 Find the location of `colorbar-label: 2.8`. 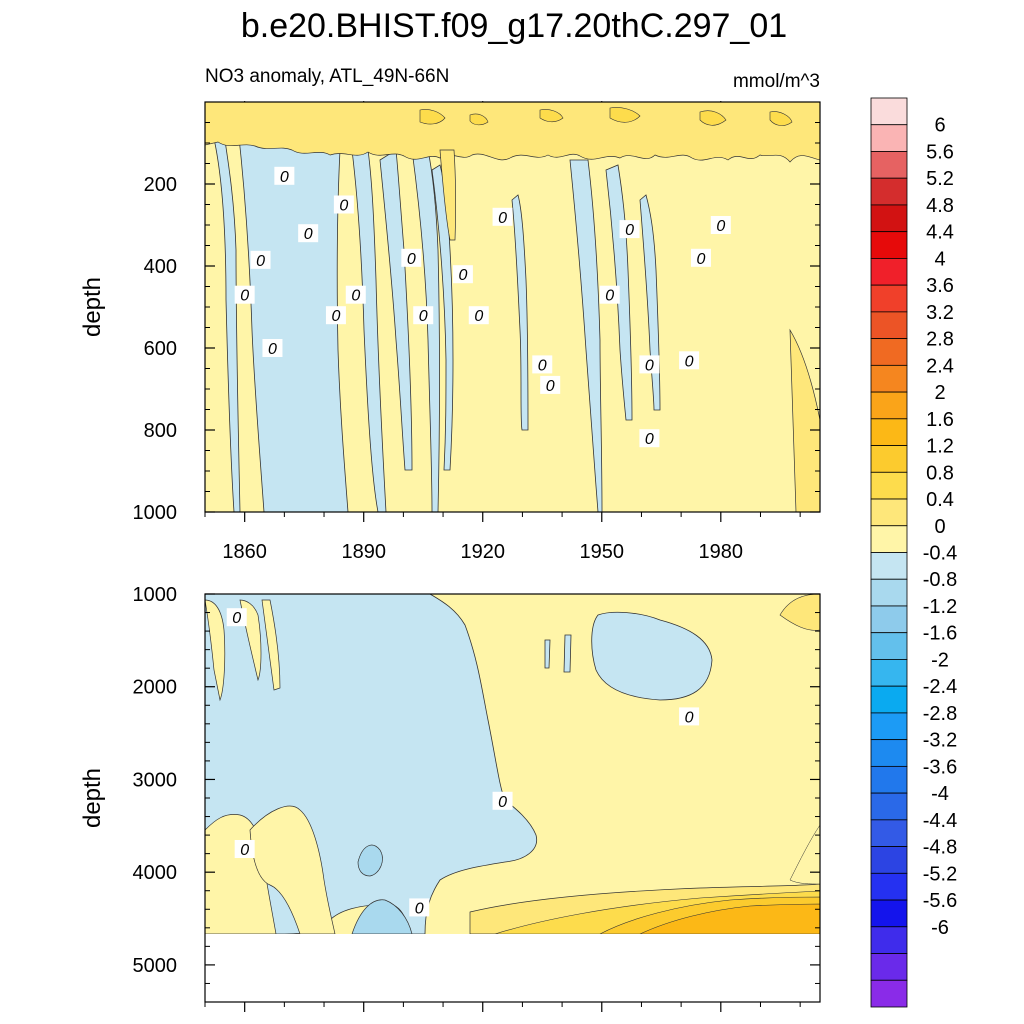

colorbar-label: 2.8 is located at coordinates (940, 340).